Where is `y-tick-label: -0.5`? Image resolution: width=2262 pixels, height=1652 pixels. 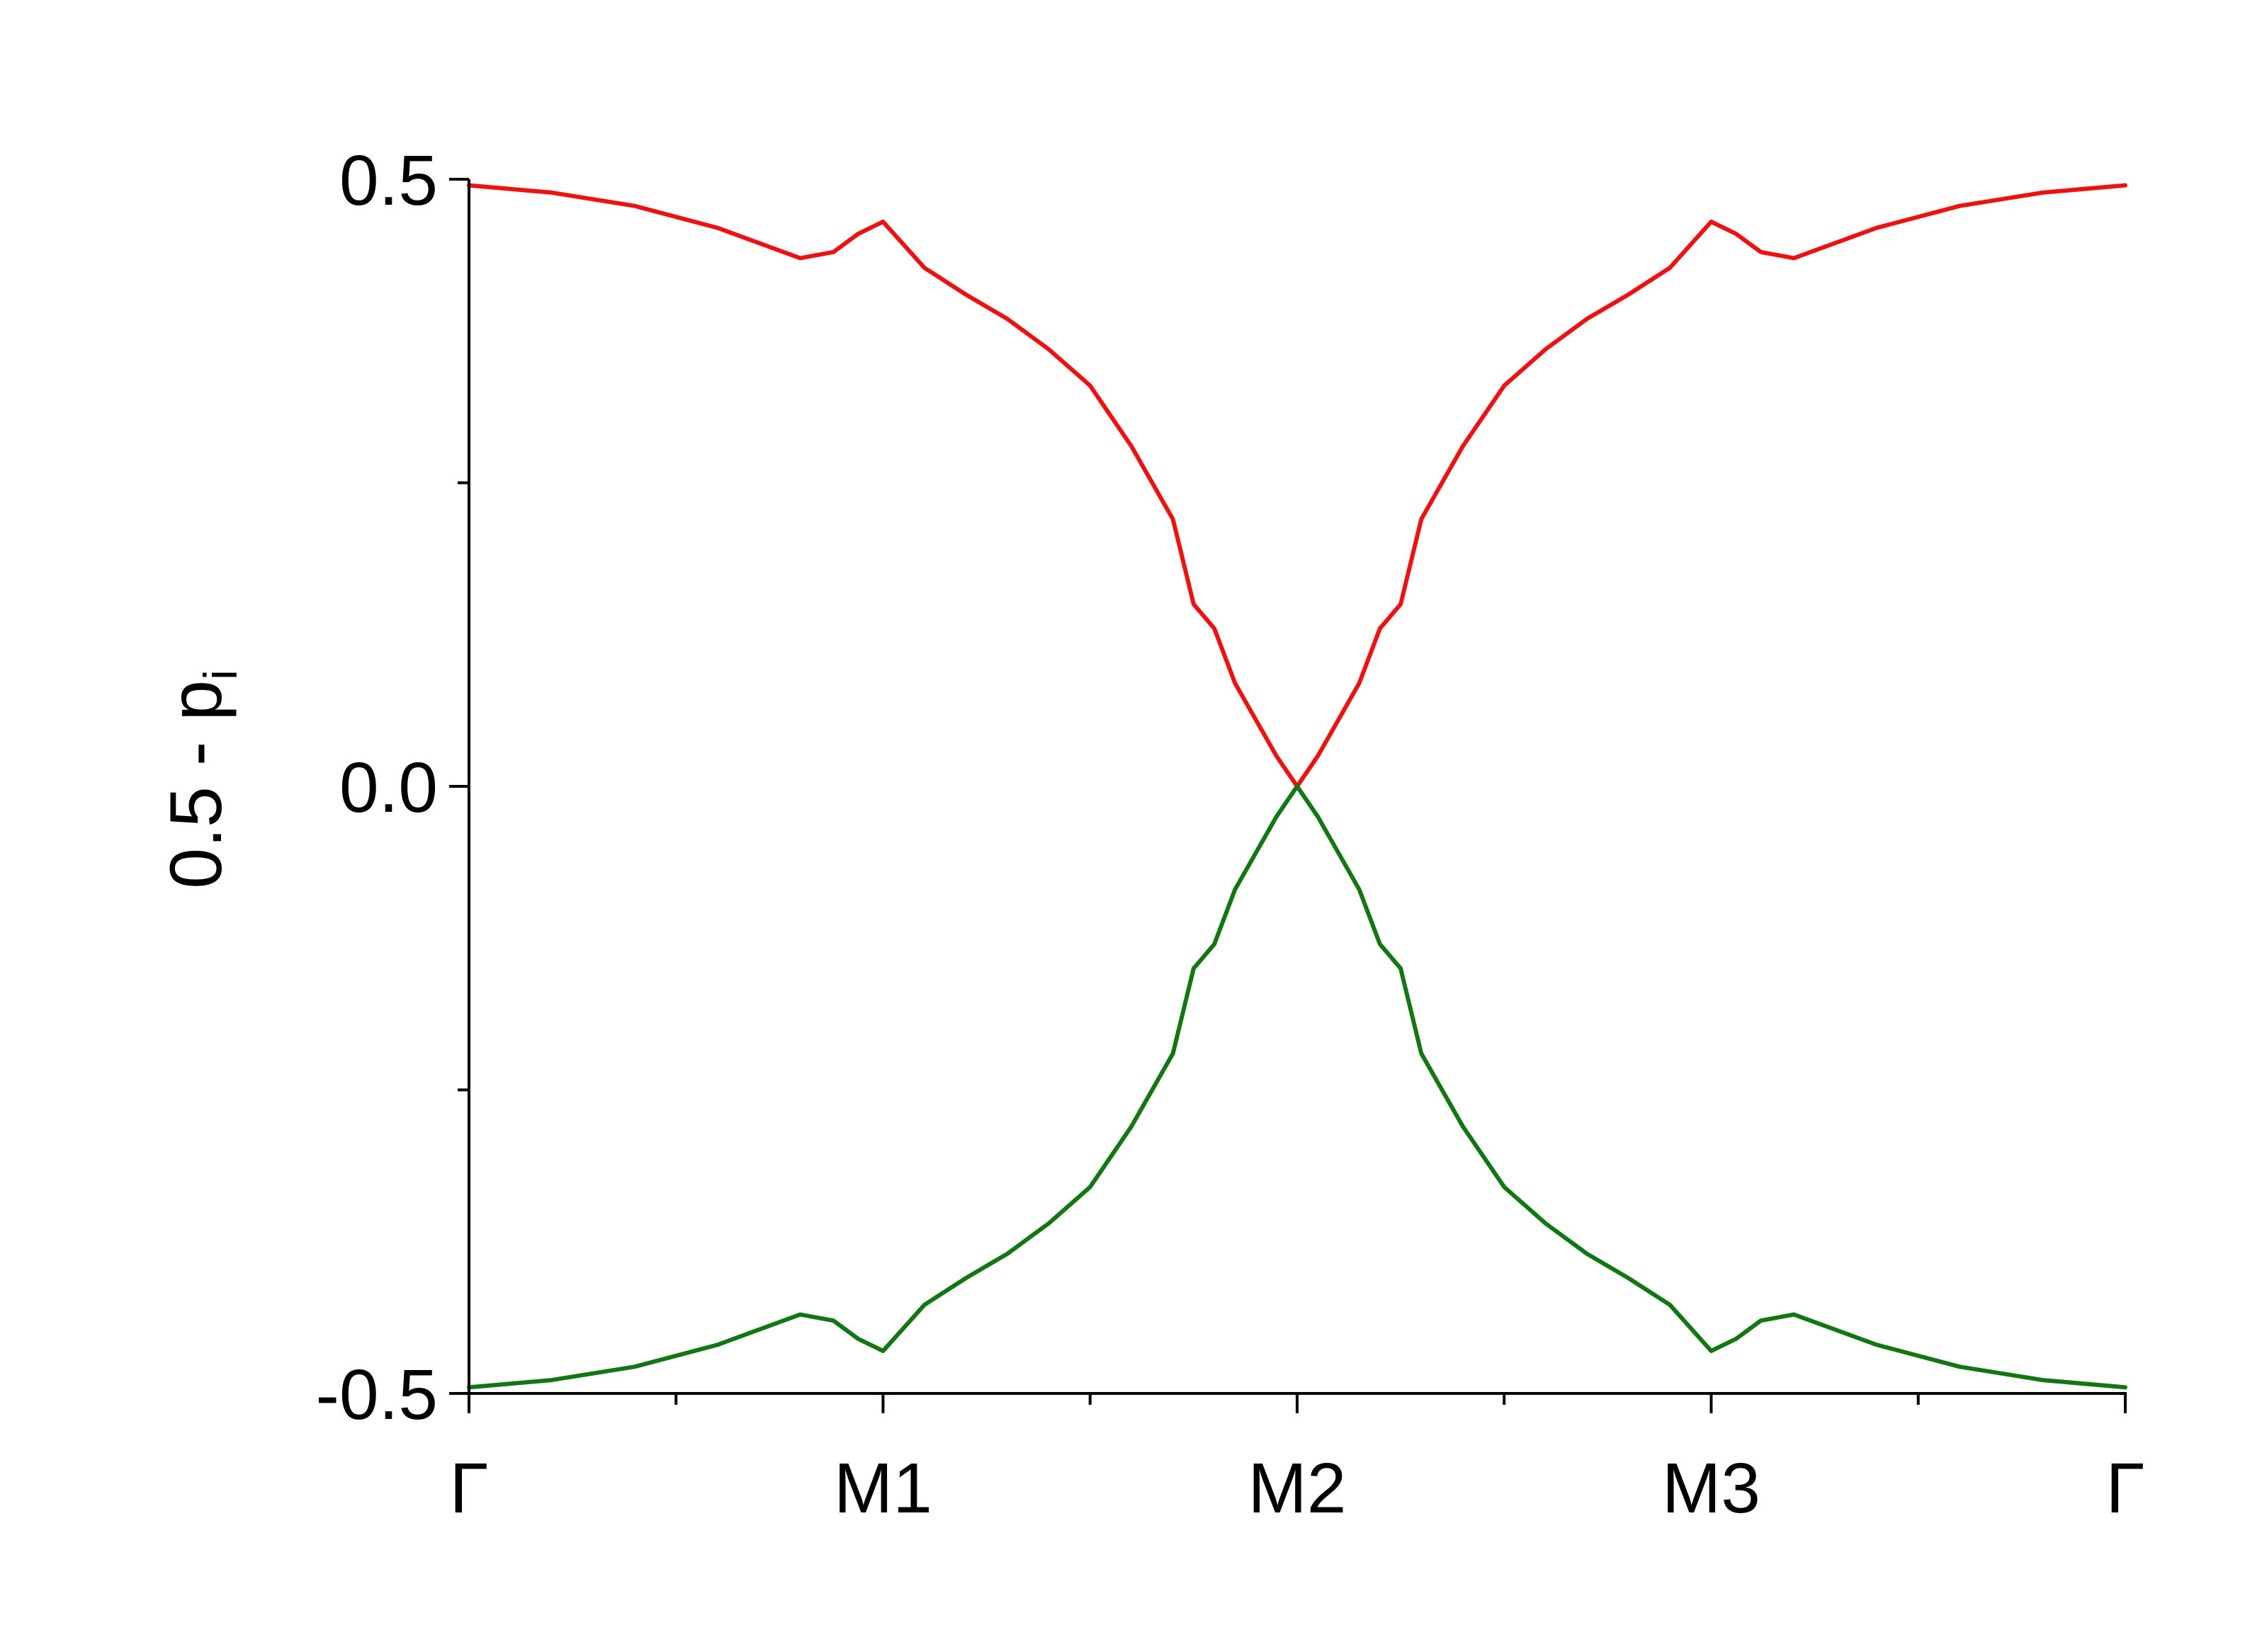 y-tick-label: -0.5 is located at coordinates (377, 1395).